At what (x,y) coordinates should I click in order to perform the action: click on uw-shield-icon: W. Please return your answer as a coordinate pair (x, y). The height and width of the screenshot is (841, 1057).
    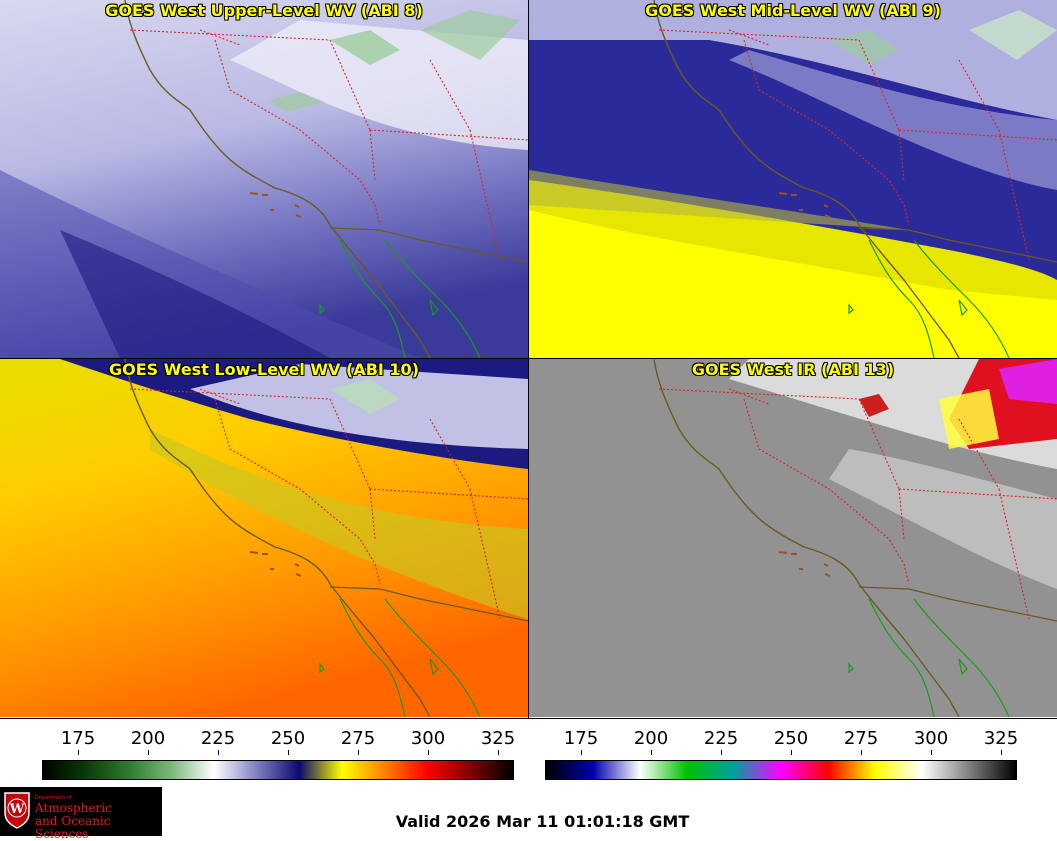
    Looking at the image, I should click on (17, 810).